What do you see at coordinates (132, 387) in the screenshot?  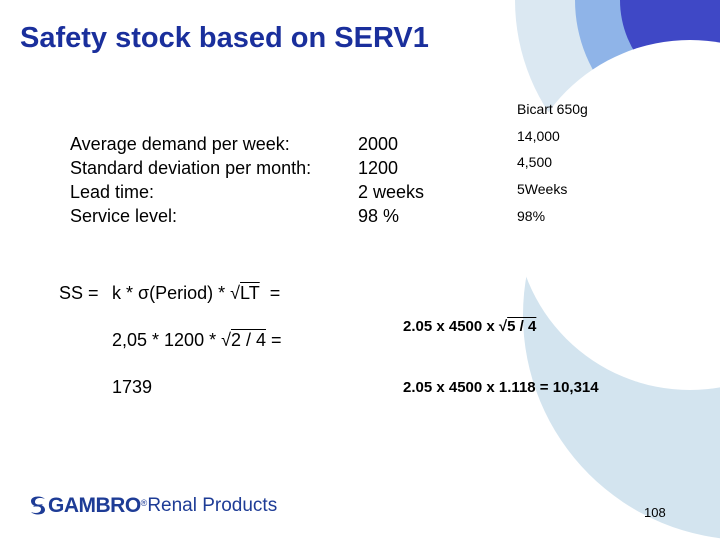 I see `calc-left-result: 1739` at bounding box center [132, 387].